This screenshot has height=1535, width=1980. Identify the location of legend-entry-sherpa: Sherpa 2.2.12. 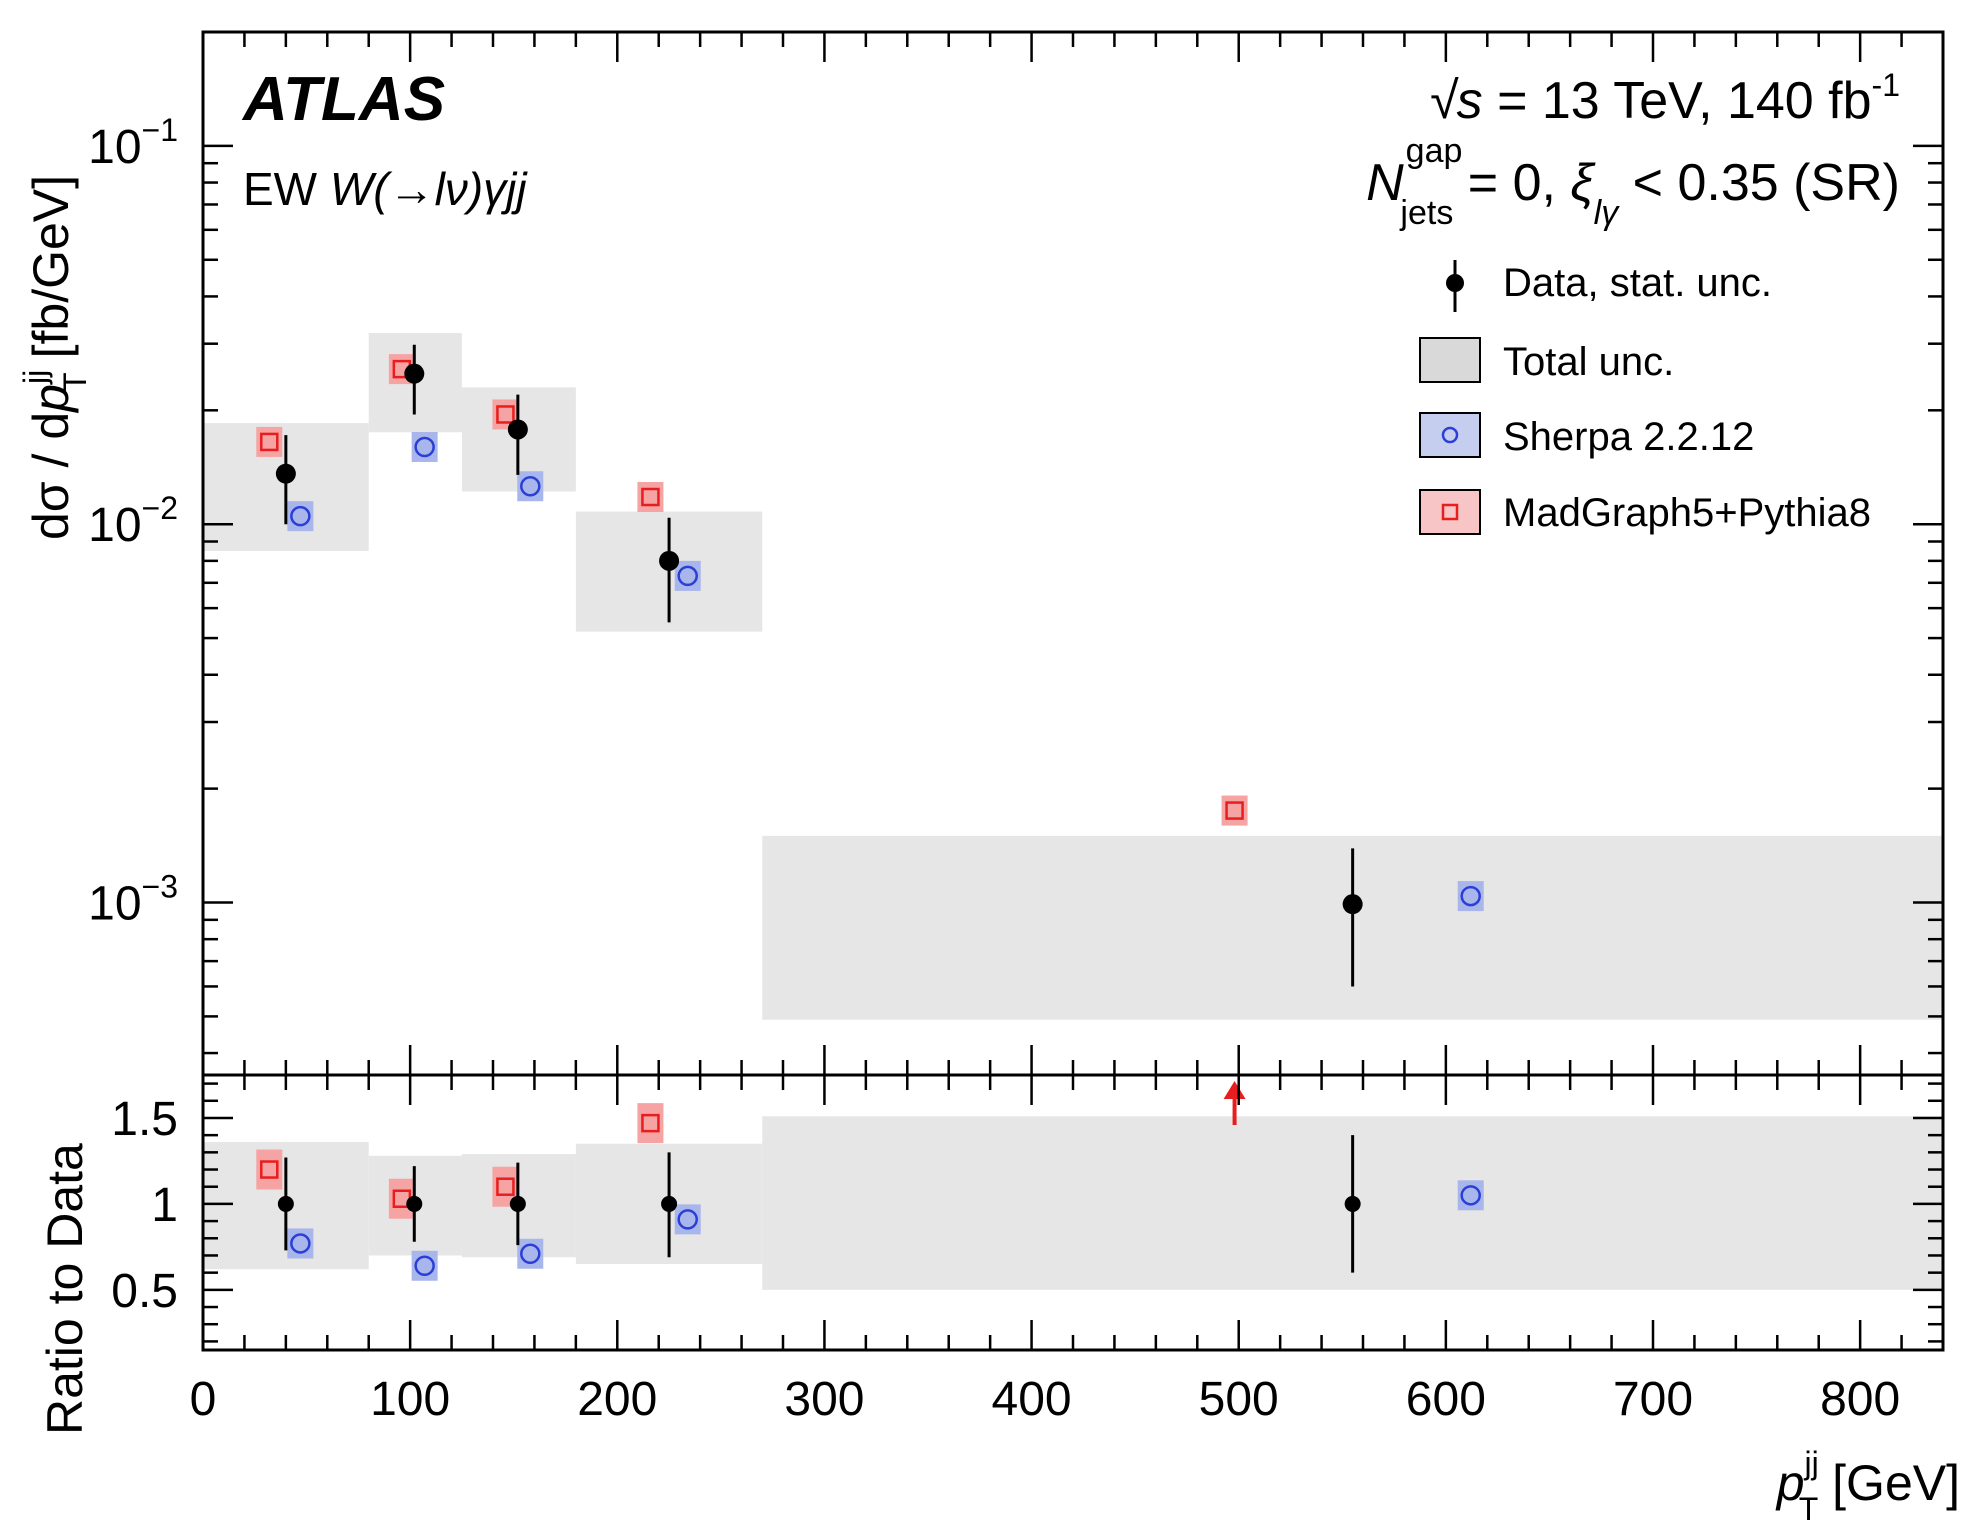
(1586, 435).